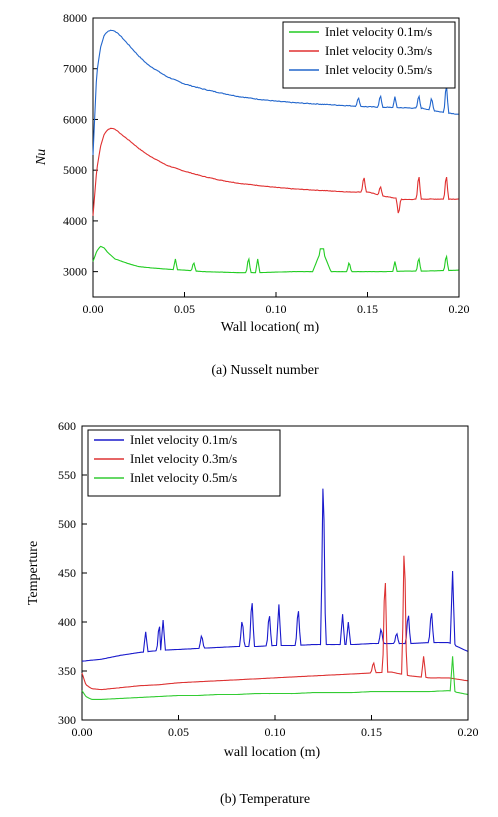 The width and height of the screenshot is (498, 817). Describe the element at coordinates (272, 752) in the screenshot. I see `x-axis-label-b: wall location (m)` at that location.